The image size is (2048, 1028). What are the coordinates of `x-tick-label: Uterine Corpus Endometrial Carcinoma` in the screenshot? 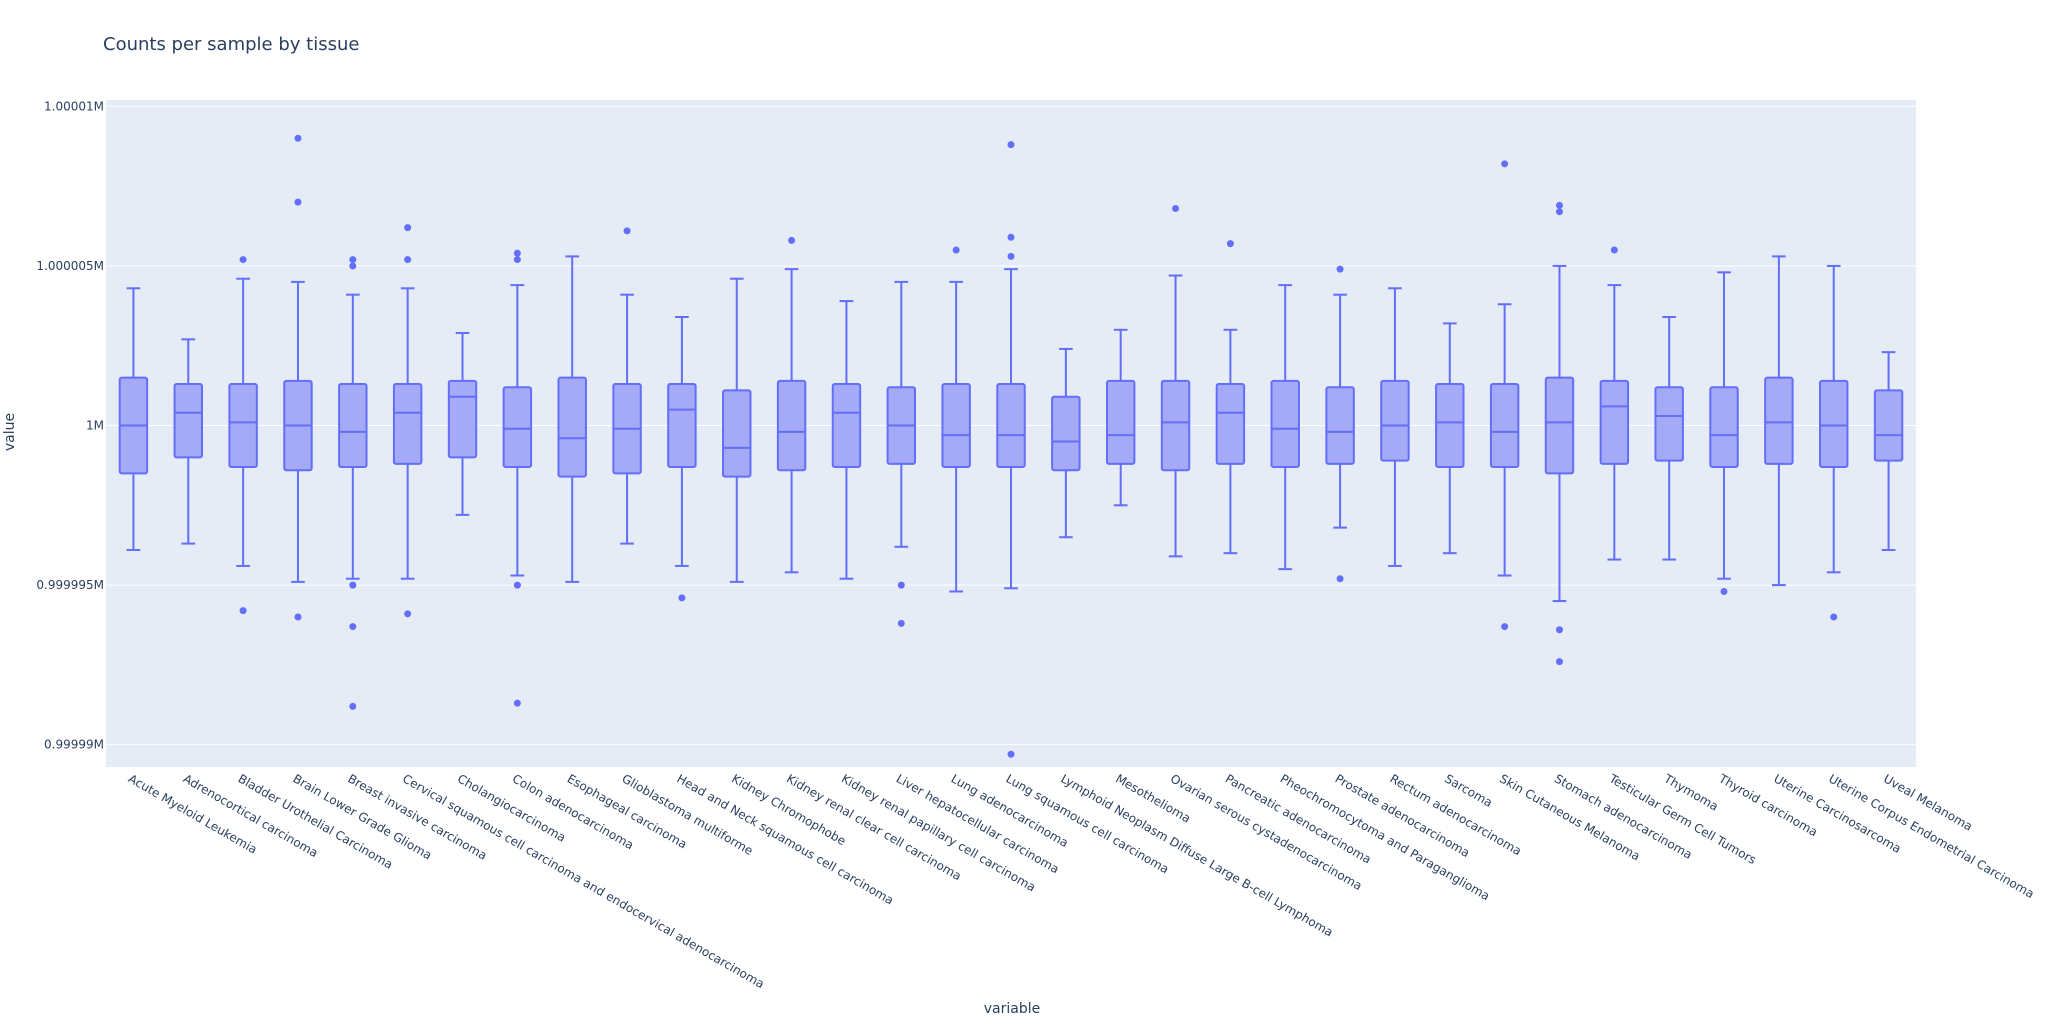 It's located at (1931, 836).